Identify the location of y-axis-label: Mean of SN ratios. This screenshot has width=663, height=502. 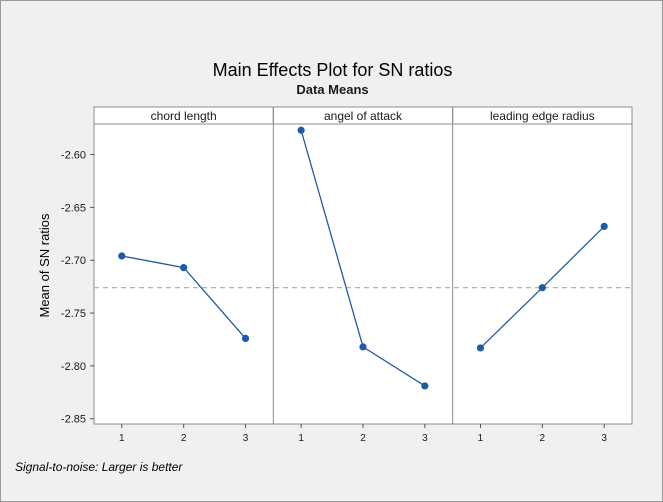
(44, 265).